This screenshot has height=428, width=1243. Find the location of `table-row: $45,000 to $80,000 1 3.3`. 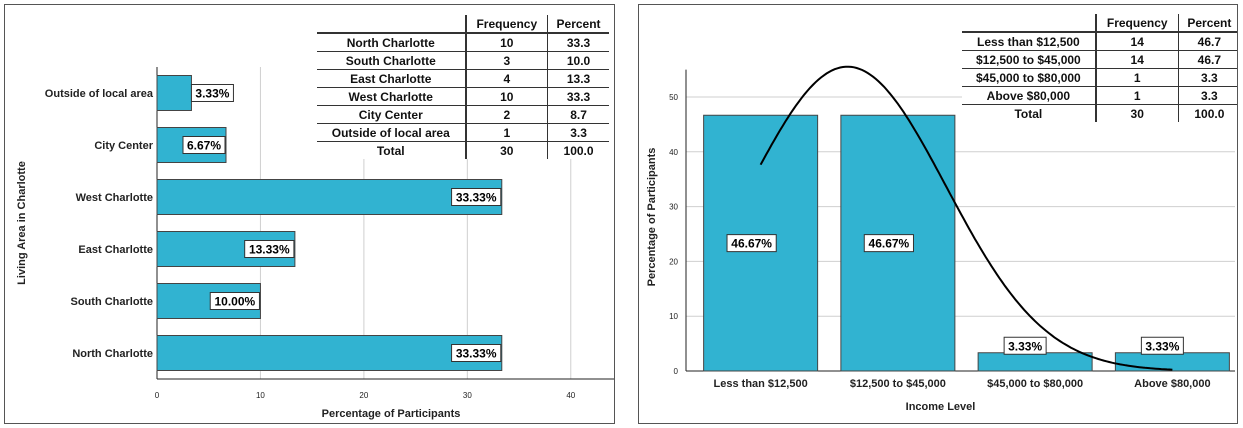

table-row: $45,000 to $80,000 1 3.3 is located at coordinates (1099, 77).